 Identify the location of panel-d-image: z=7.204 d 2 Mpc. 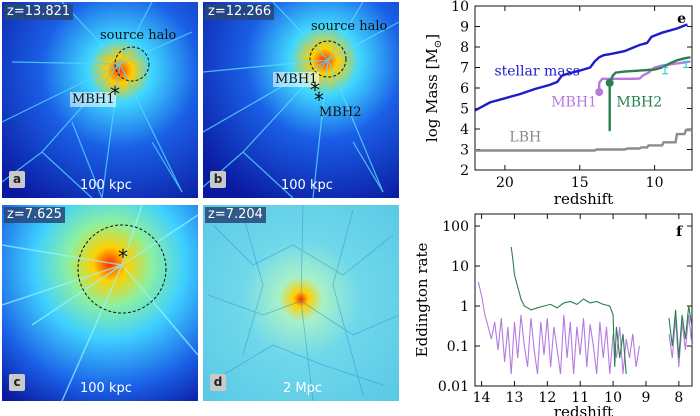
(301, 303).